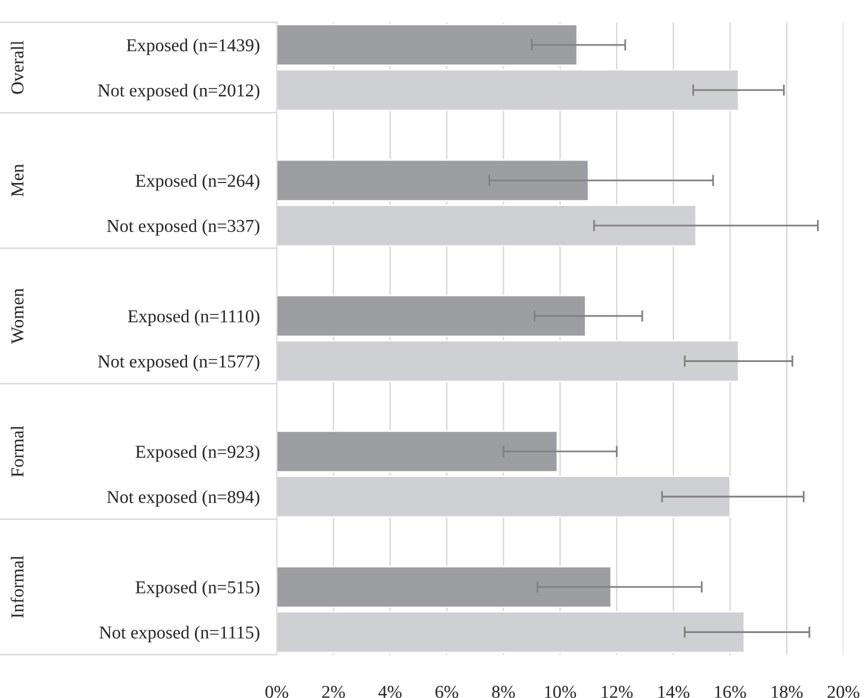  I want to click on y-tick-label: Exposed (n=264), so click(198, 182).